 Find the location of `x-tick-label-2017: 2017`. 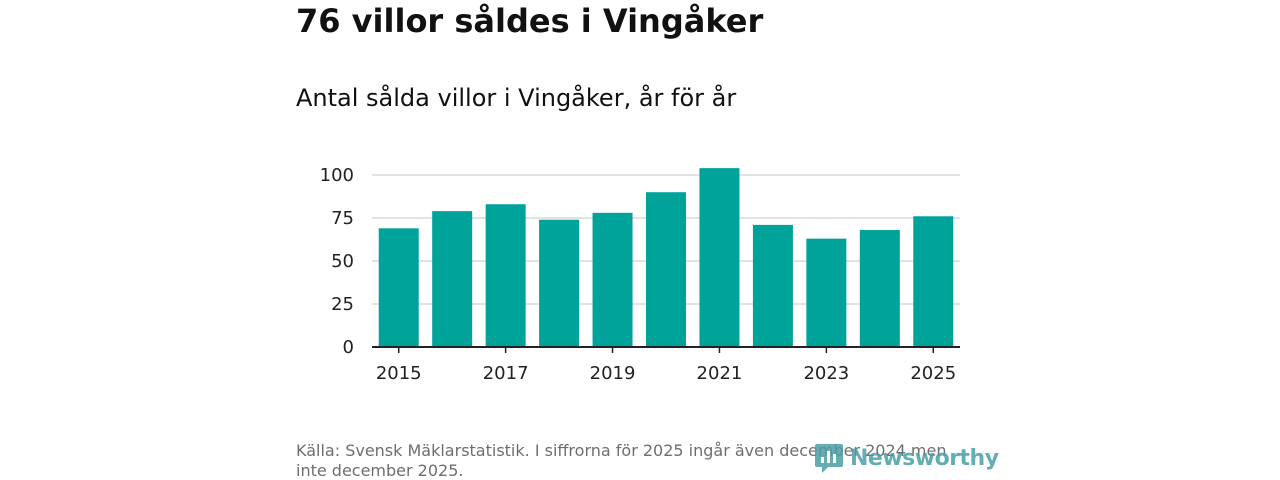

x-tick-label-2017: 2017 is located at coordinates (506, 373).